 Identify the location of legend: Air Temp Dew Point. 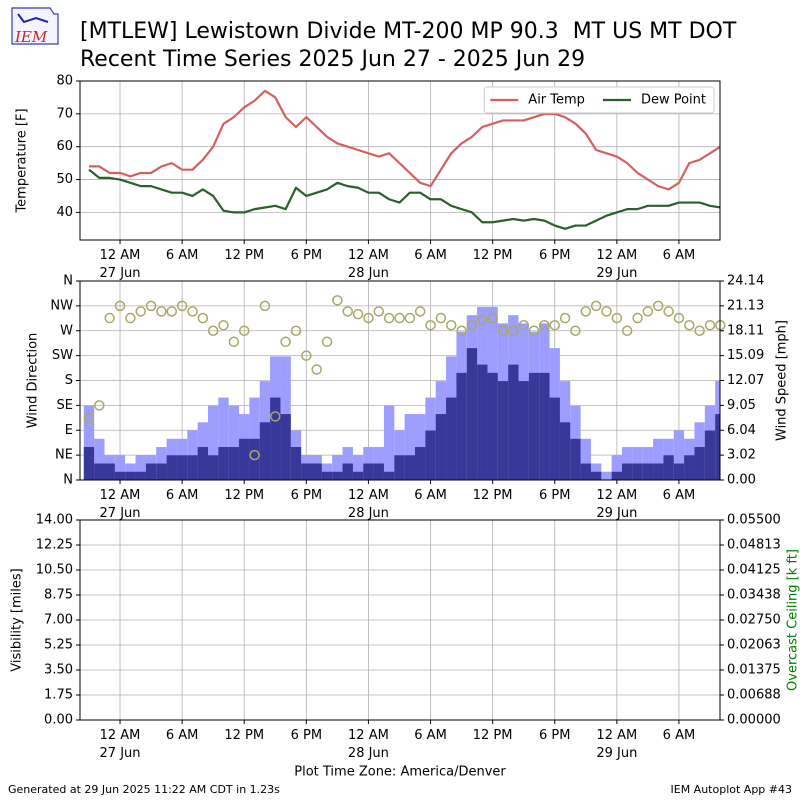
(599, 100).